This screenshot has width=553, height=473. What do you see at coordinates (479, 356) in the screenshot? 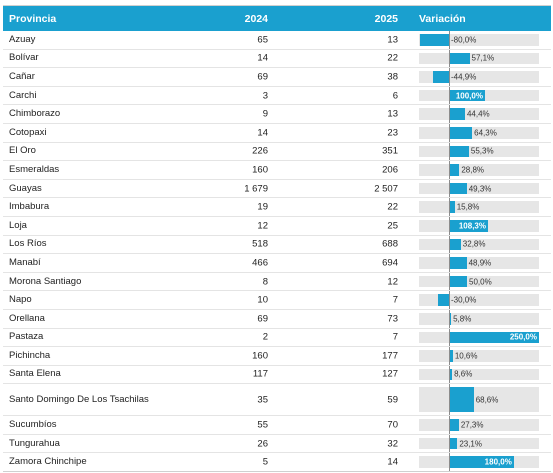
I see `variation-cell: 10,6%` at bounding box center [479, 356].